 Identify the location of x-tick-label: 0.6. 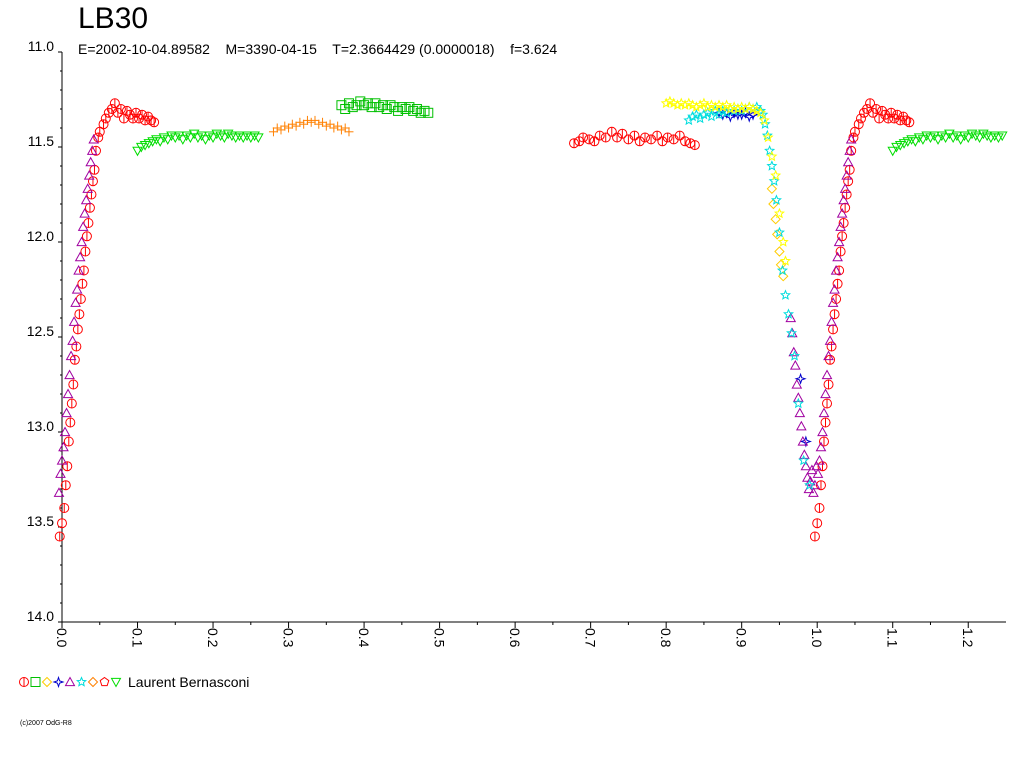
(515, 638).